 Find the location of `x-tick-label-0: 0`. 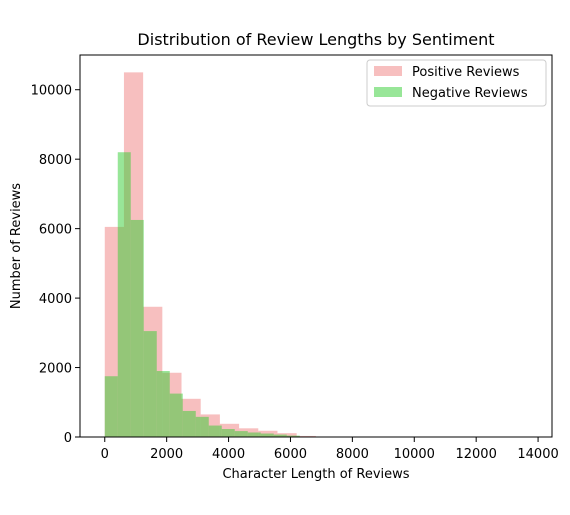

x-tick-label-0: 0 is located at coordinates (105, 454).